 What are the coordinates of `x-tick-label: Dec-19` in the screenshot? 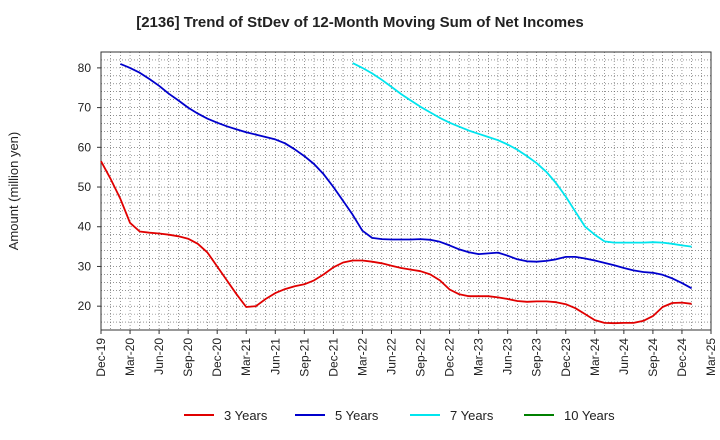 It's located at (101, 357).